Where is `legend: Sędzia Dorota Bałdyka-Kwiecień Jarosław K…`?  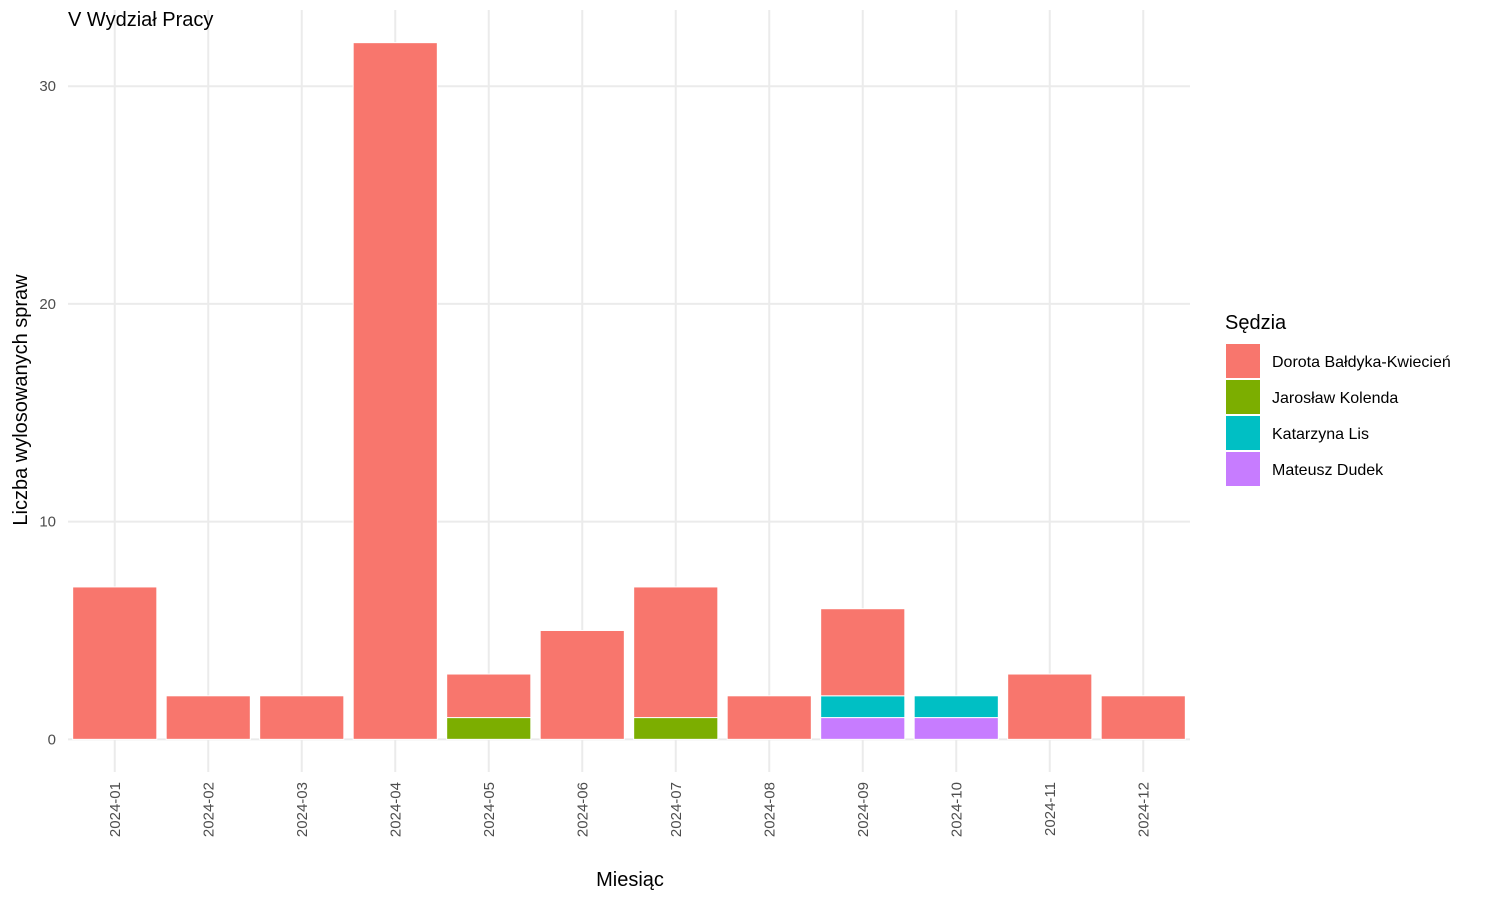 legend: Sędzia Dorota Bałdyka-Kwiecień Jarosław K… is located at coordinates (1338, 399).